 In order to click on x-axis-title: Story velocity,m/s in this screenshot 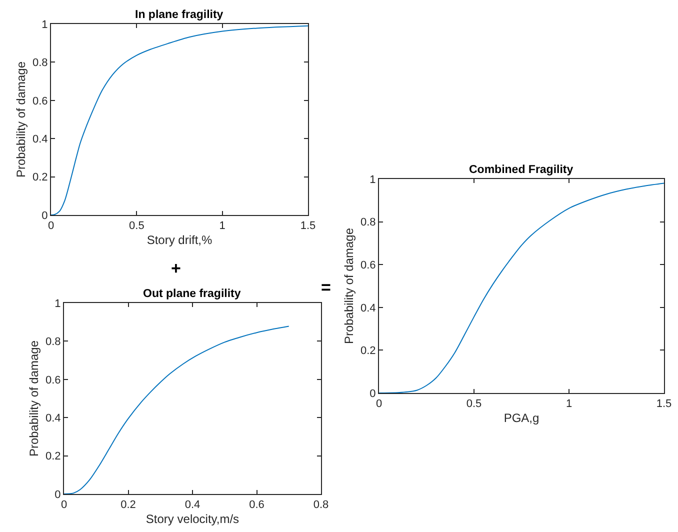, I will do `click(193, 519)`.